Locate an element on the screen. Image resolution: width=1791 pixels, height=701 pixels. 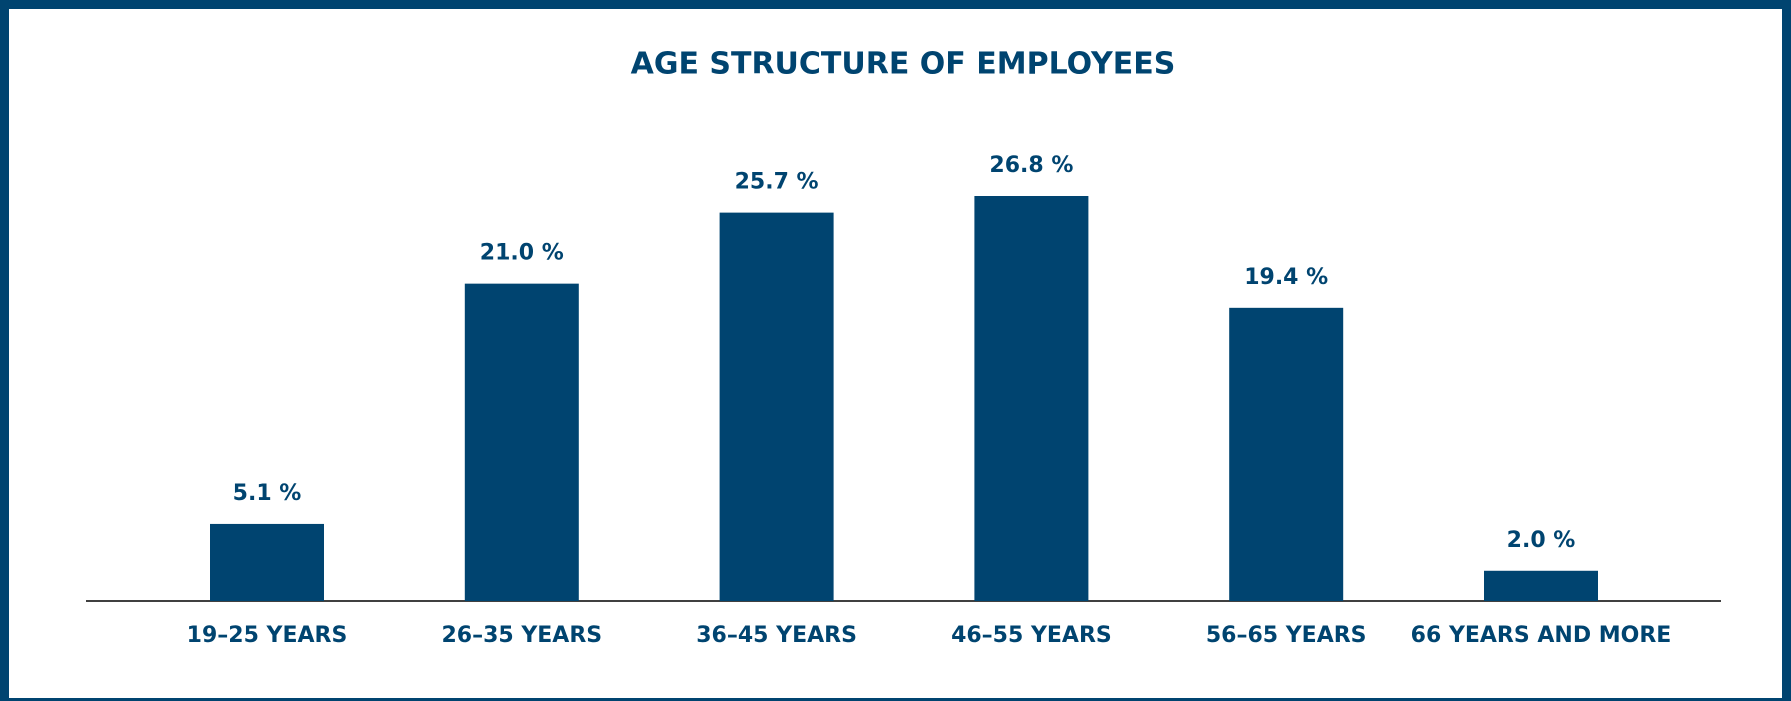
x-tick-label: 56–65 YEARS is located at coordinates (1286, 635).